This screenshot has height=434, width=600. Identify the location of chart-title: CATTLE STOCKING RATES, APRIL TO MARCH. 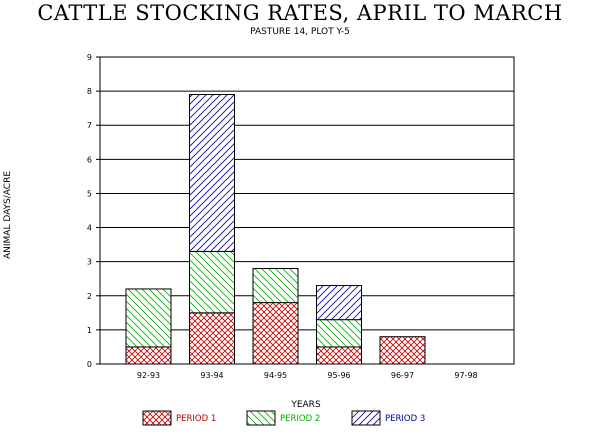
(299, 13).